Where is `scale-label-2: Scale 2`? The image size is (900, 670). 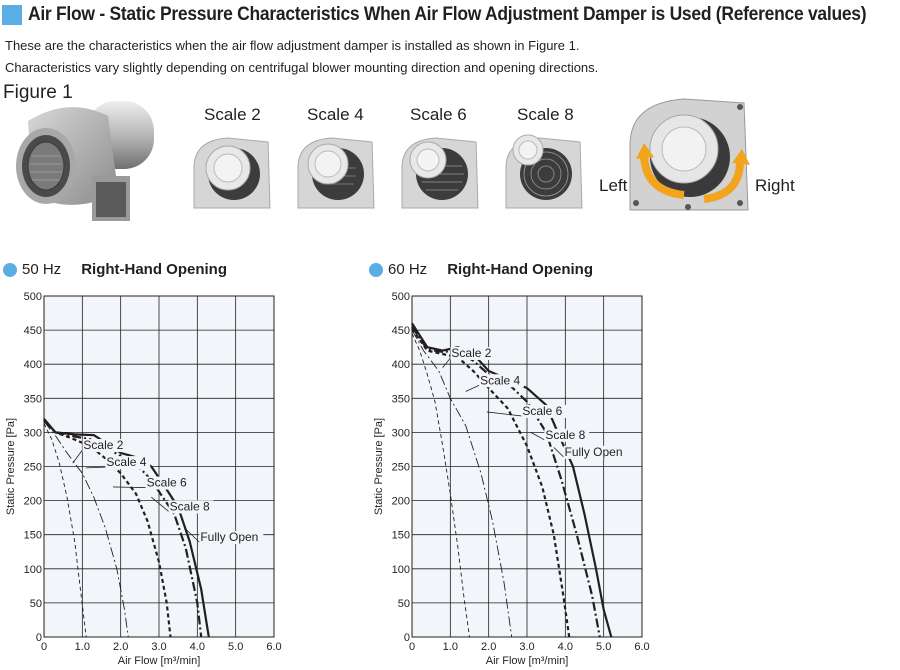
scale-label-2: Scale 2 is located at coordinates (232, 114).